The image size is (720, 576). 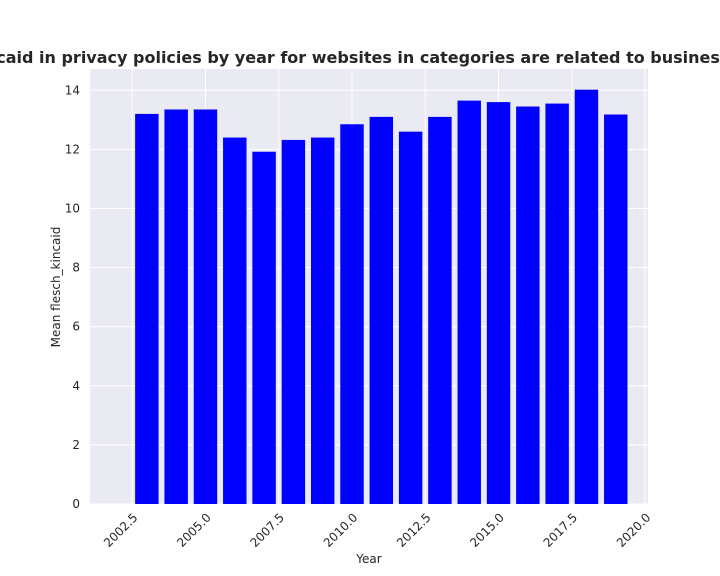 What do you see at coordinates (561, 530) in the screenshot?
I see `x-tick-label: 2017.5` at bounding box center [561, 530].